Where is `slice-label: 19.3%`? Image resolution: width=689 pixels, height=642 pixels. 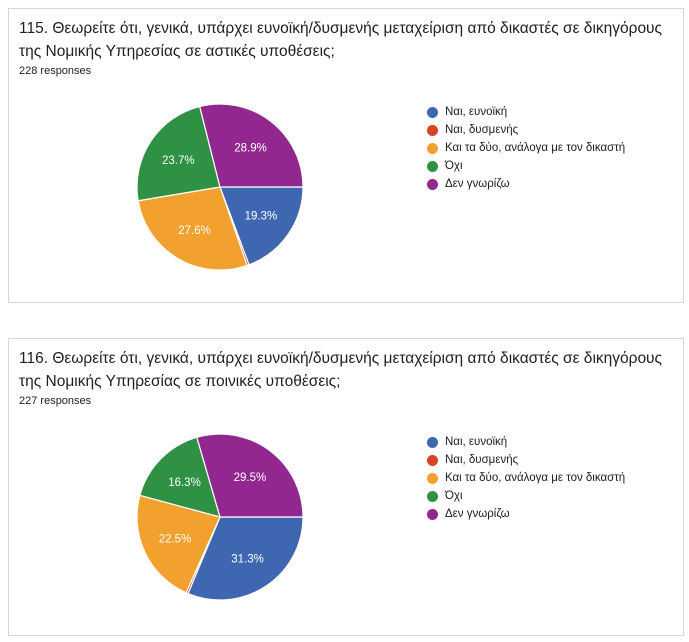 slice-label: 19.3% is located at coordinates (261, 216).